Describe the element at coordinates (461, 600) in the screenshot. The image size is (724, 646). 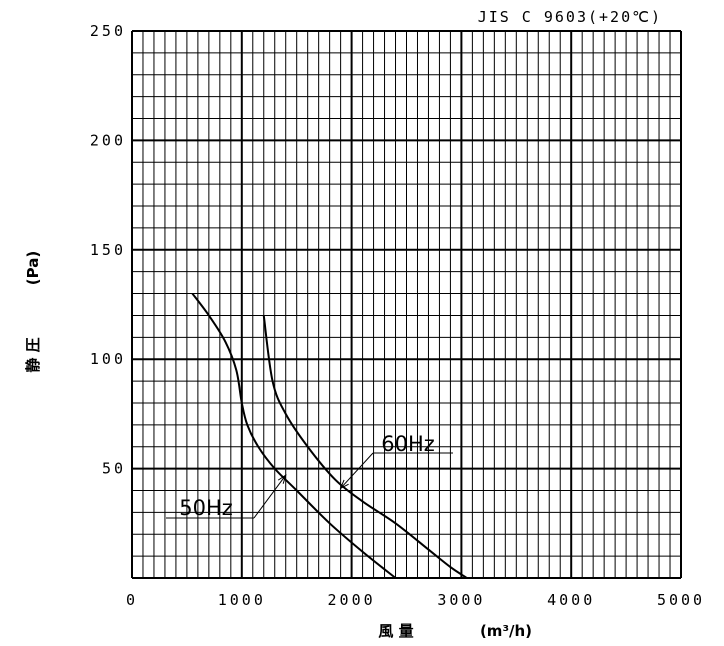
I see `x-tick-label: 3000` at that location.